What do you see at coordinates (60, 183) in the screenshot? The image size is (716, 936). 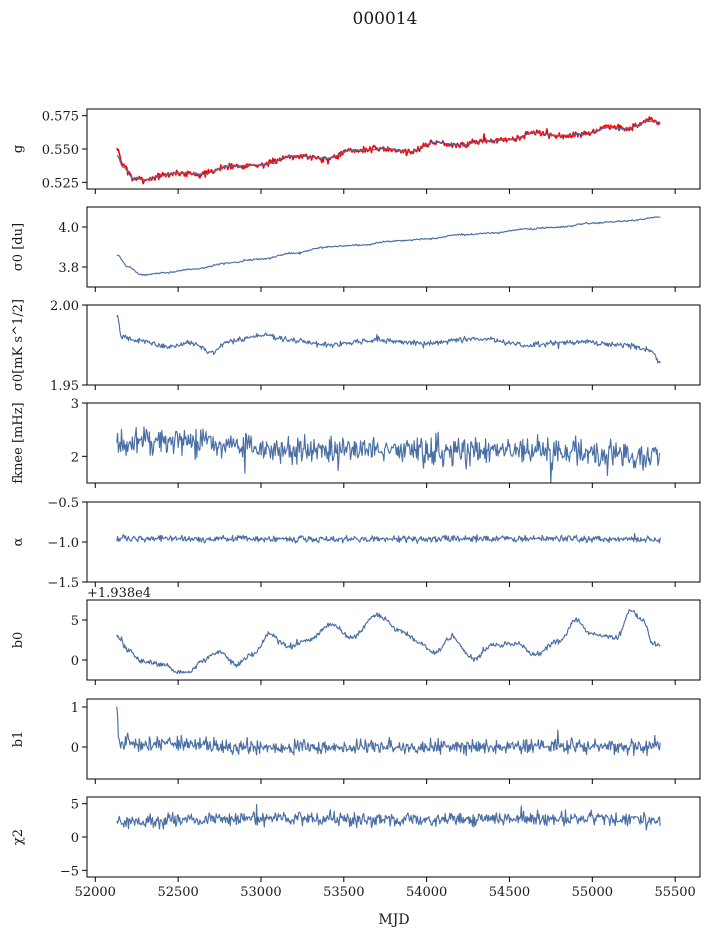 I see `y-tick-label: 0.525` at bounding box center [60, 183].